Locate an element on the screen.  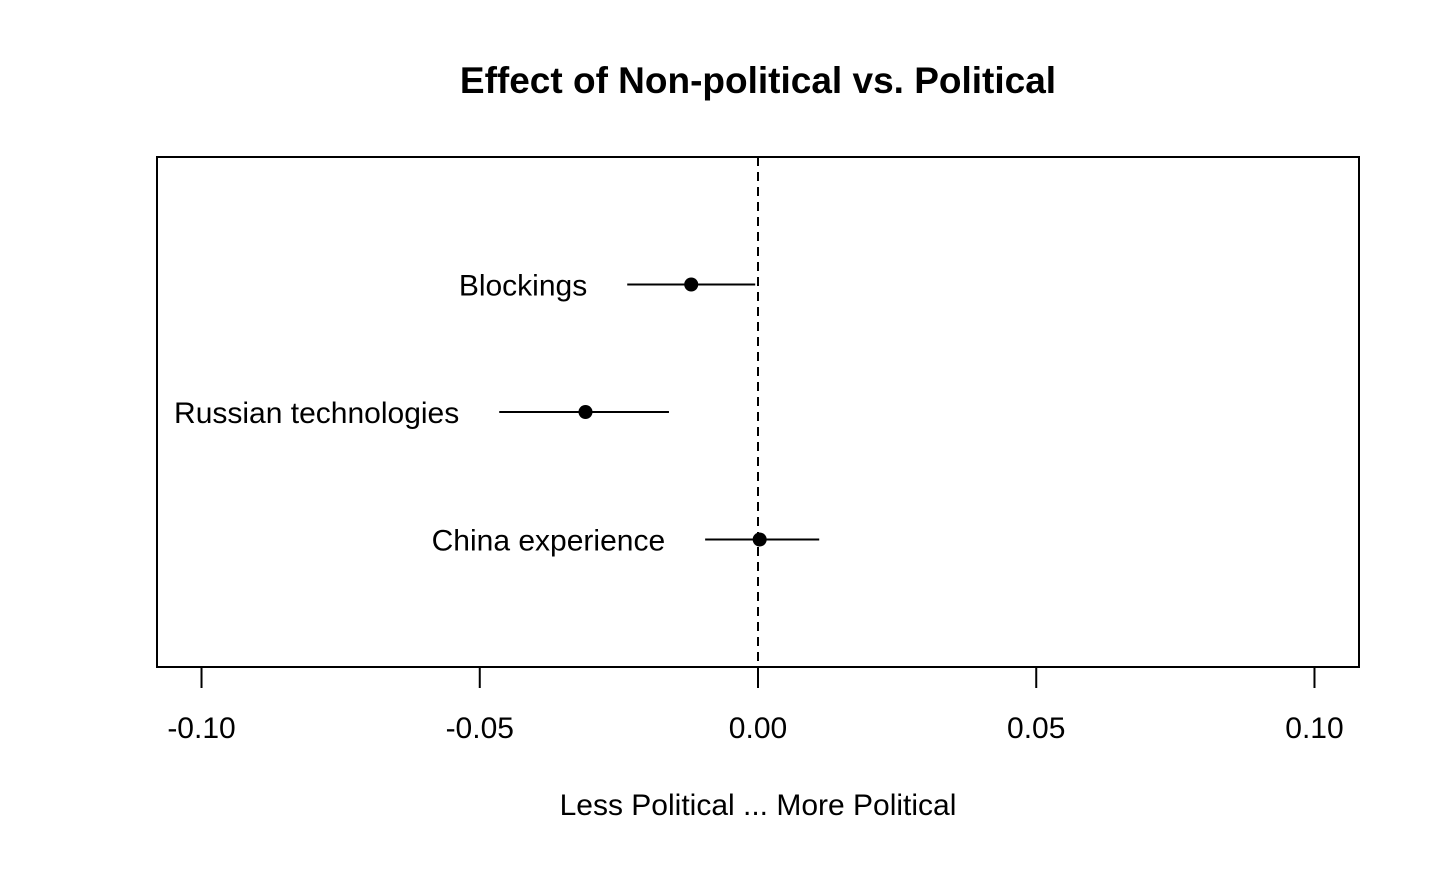
x-tick-label: 0.05 is located at coordinates (1036, 728).